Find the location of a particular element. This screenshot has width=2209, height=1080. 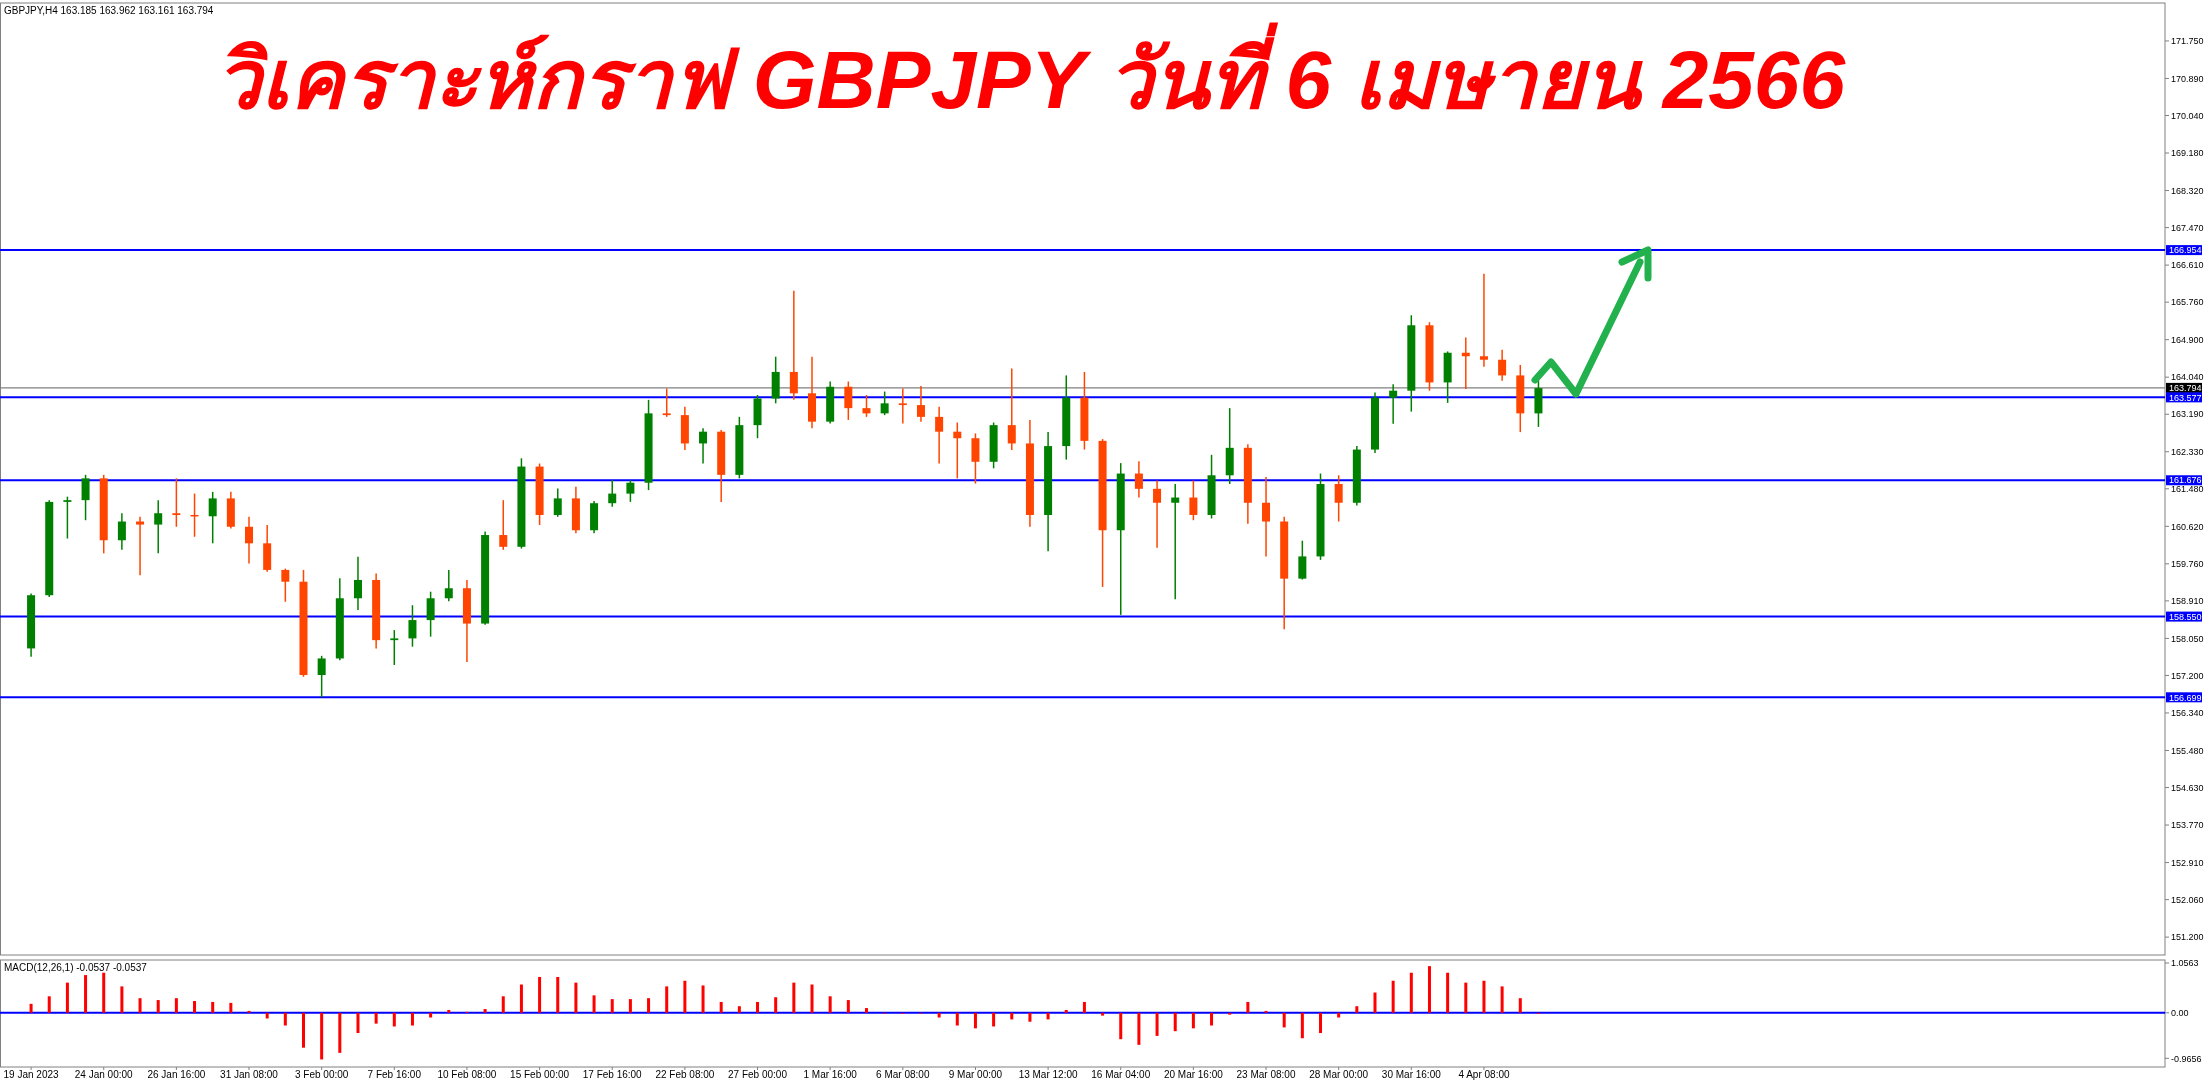

y-tick-label: 161.480 is located at coordinates (2187, 489).